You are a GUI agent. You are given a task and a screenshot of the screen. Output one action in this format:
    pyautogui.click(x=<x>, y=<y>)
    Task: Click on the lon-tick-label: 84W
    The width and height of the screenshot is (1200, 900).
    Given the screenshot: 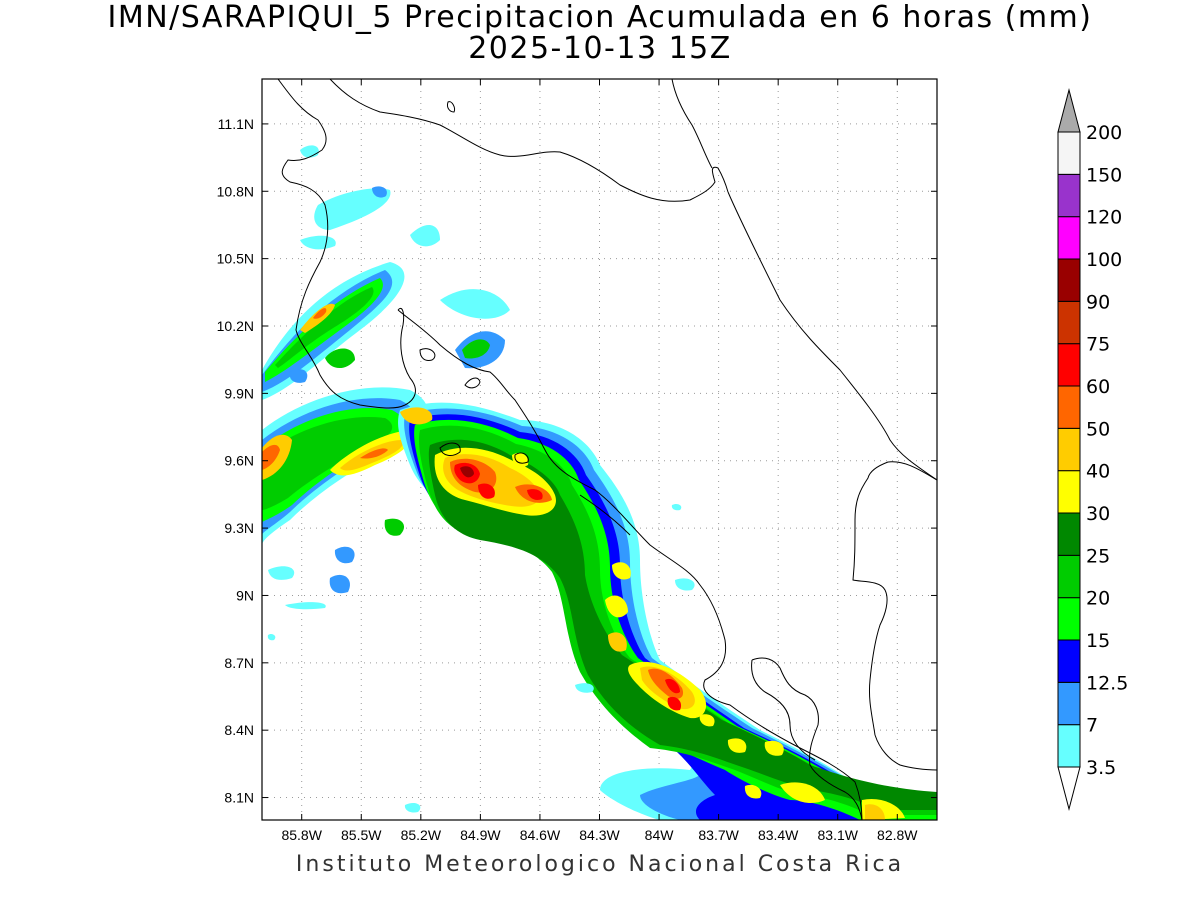 What is the action you would take?
    pyautogui.click(x=660, y=835)
    